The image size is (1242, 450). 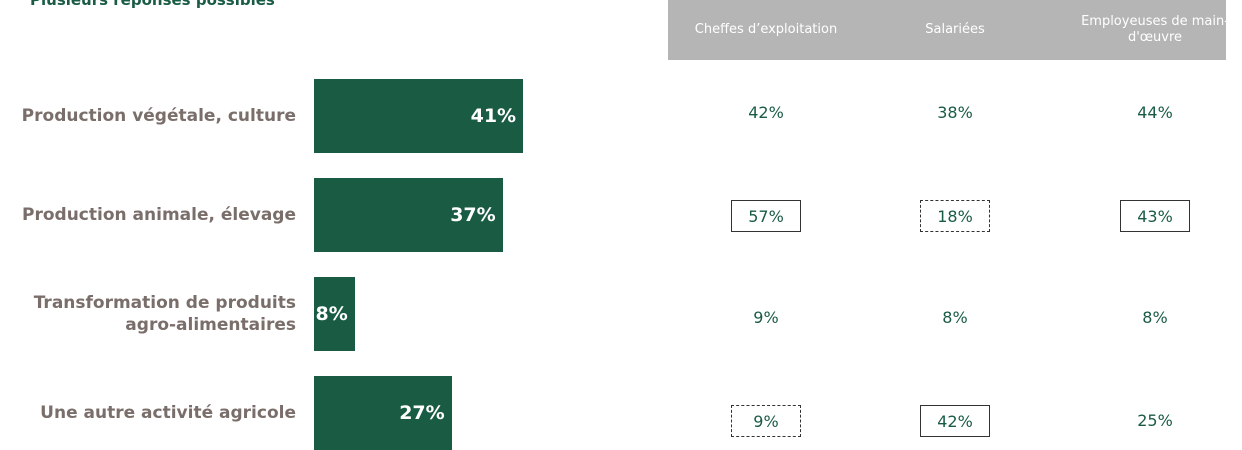 I want to click on table-cell: 38%, so click(x=955, y=112).